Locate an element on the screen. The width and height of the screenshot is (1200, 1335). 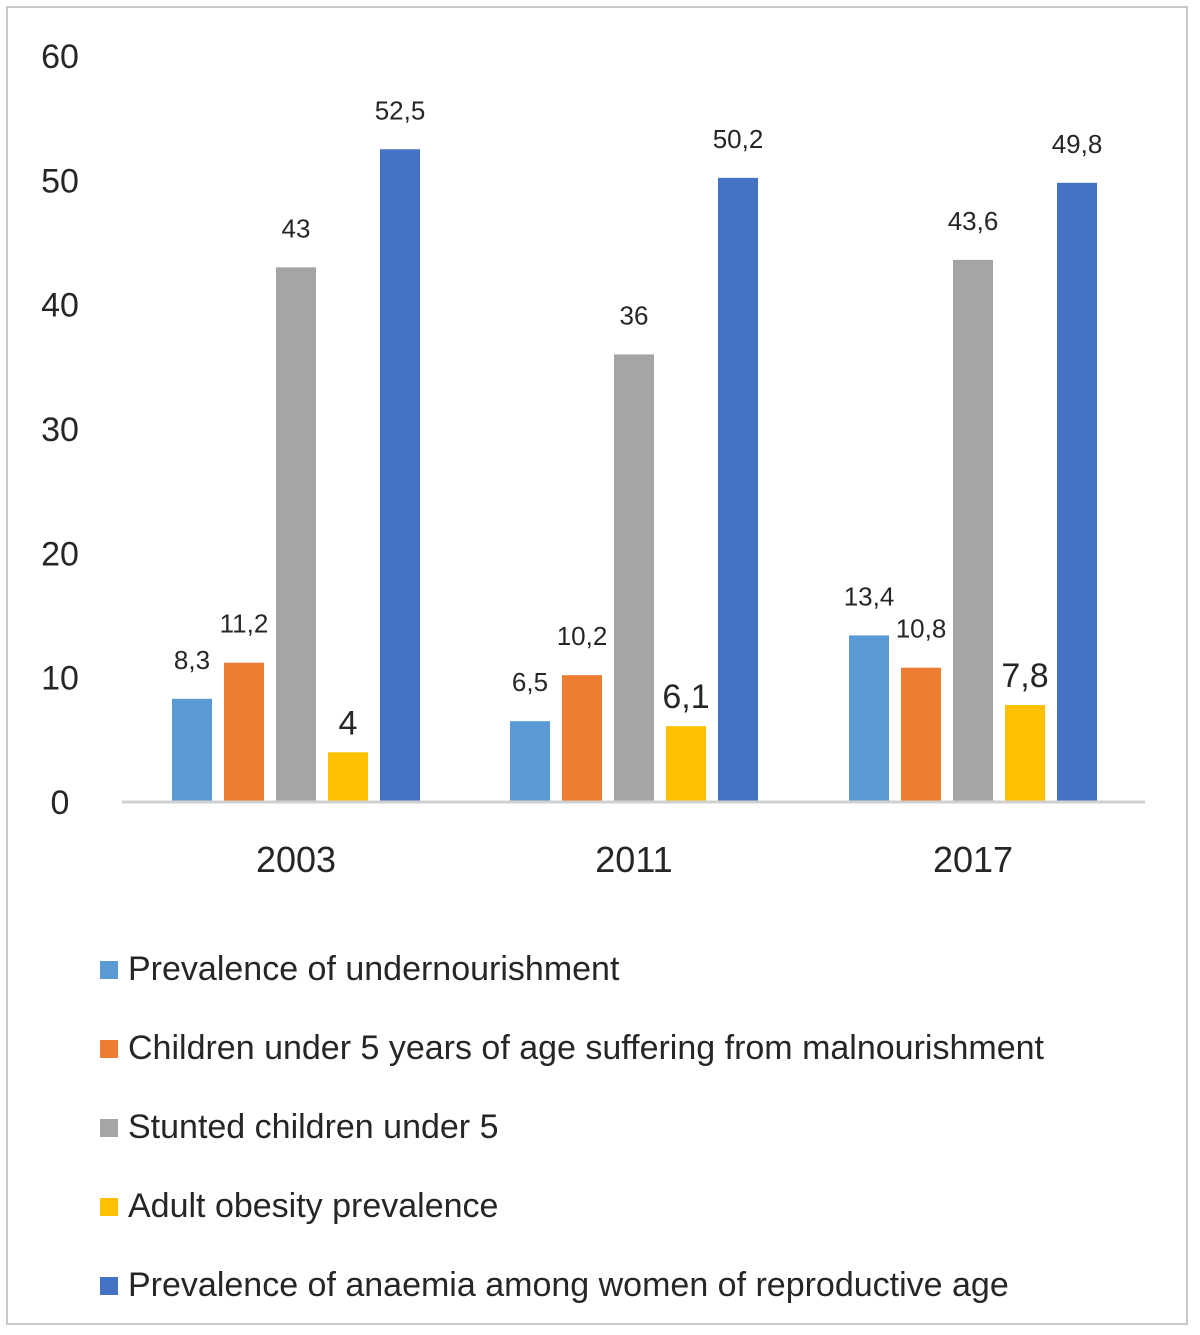
legend-item: Adult obesity prevalence is located at coordinates (572, 1206).